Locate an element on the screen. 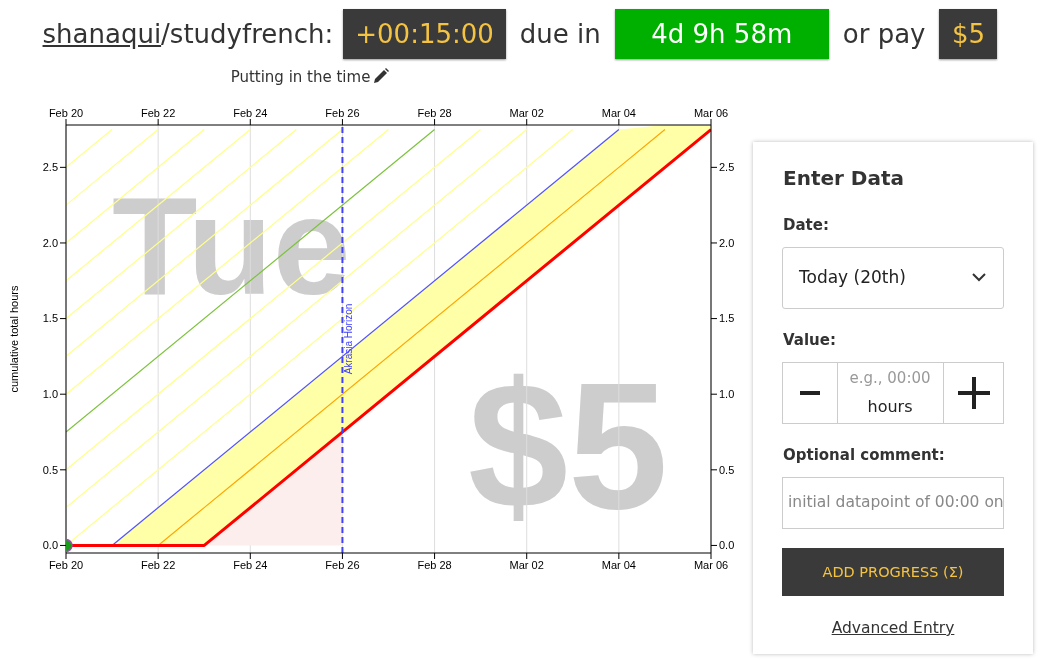 The image size is (1040, 662). text: e.g., 00:00 is located at coordinates (890, 378).